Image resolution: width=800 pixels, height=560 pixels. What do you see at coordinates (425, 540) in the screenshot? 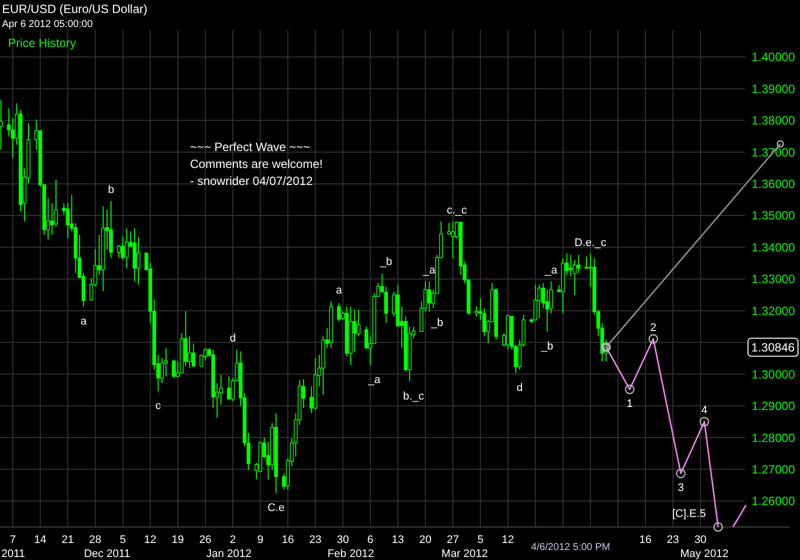
I see `x-tick-label: 20` at bounding box center [425, 540].